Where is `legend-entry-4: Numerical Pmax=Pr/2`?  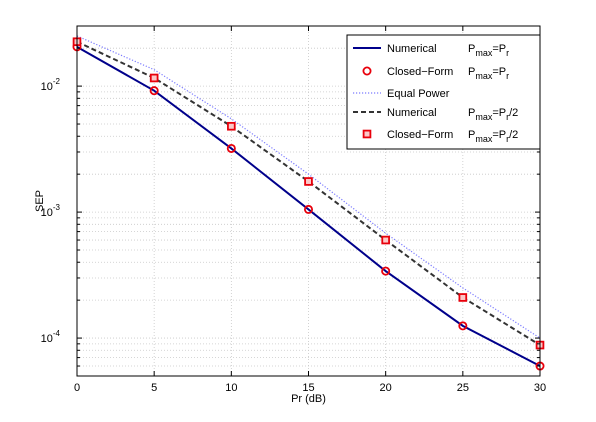 legend-entry-4: Numerical Pmax=Pr/2 is located at coordinates (435, 114).